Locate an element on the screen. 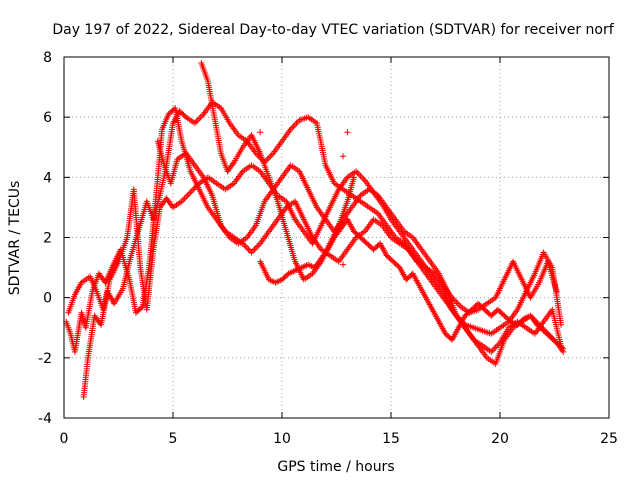  x-tick-label: 25 is located at coordinates (609, 439).